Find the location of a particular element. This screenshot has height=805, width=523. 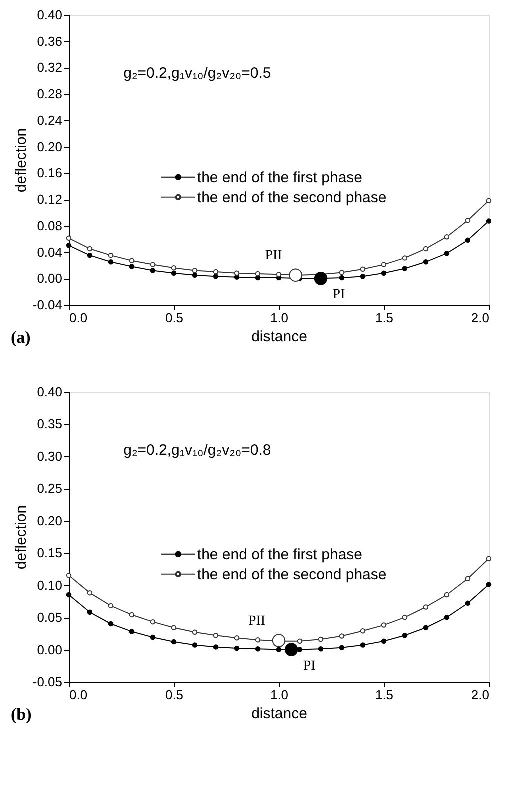

y-tick-label: 0.12 is located at coordinates (49, 200).